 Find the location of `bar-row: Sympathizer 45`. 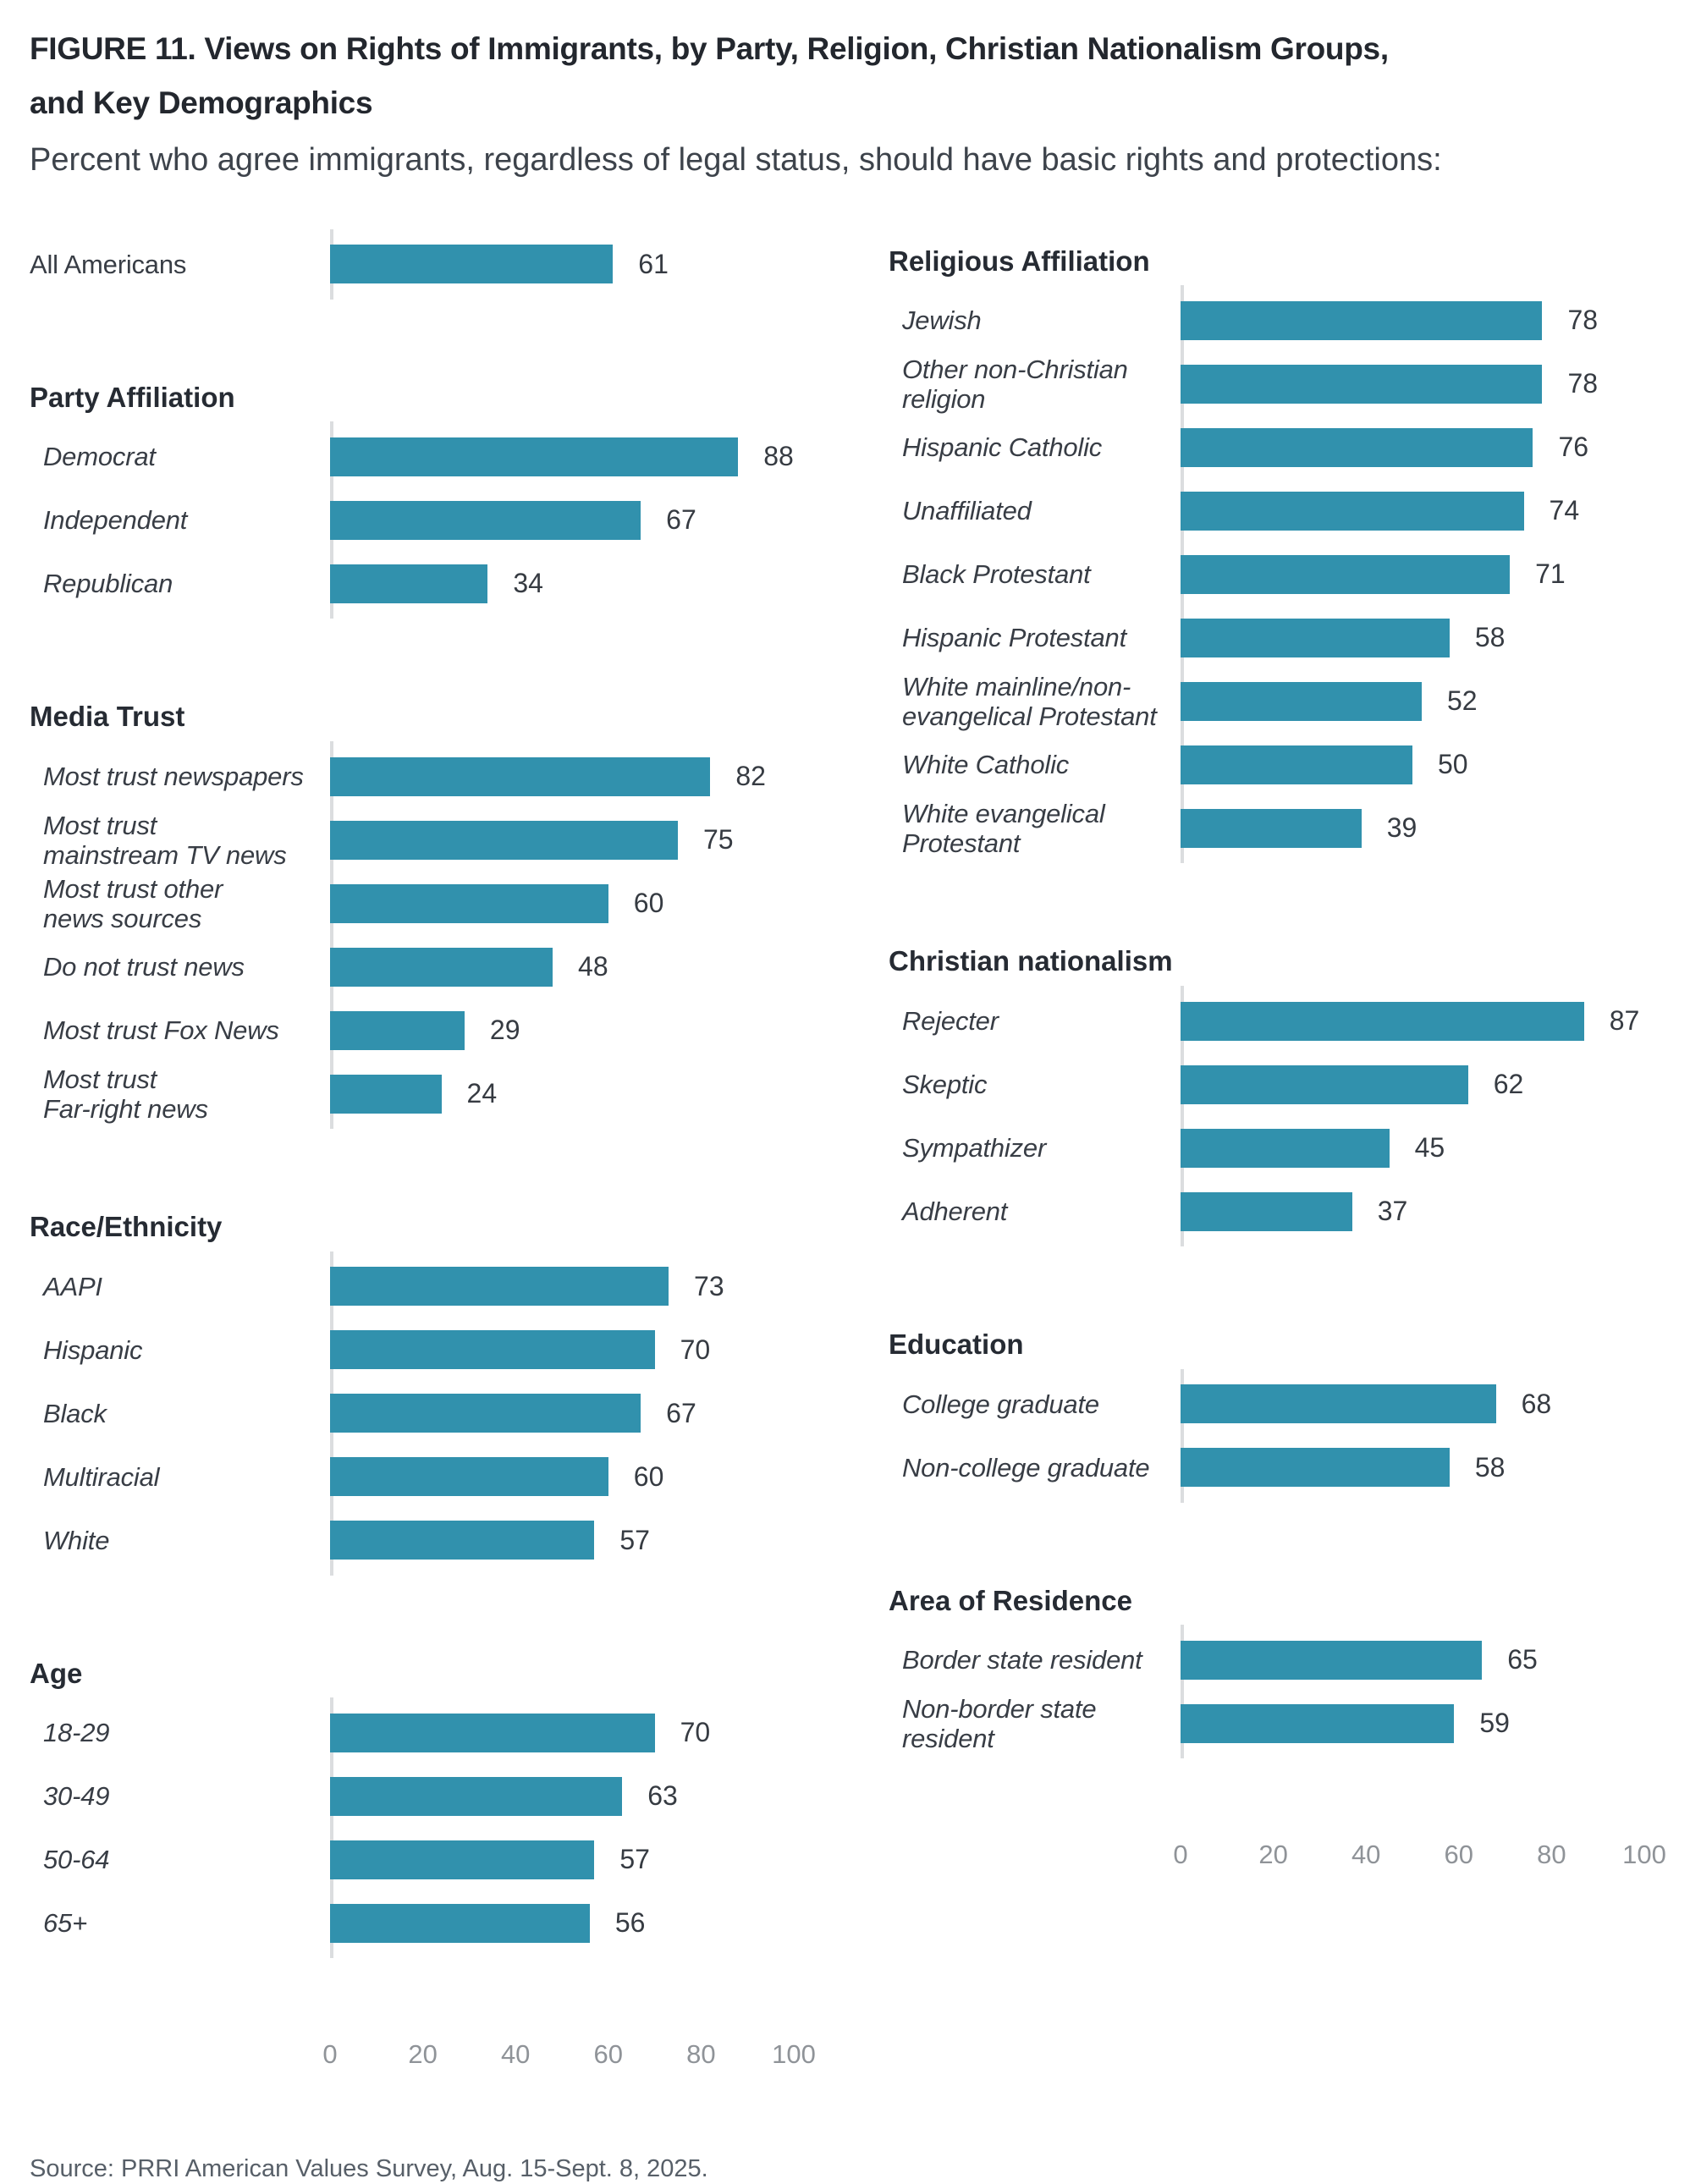

bar-row: Sympathizer 45 is located at coordinates (1271, 1148).